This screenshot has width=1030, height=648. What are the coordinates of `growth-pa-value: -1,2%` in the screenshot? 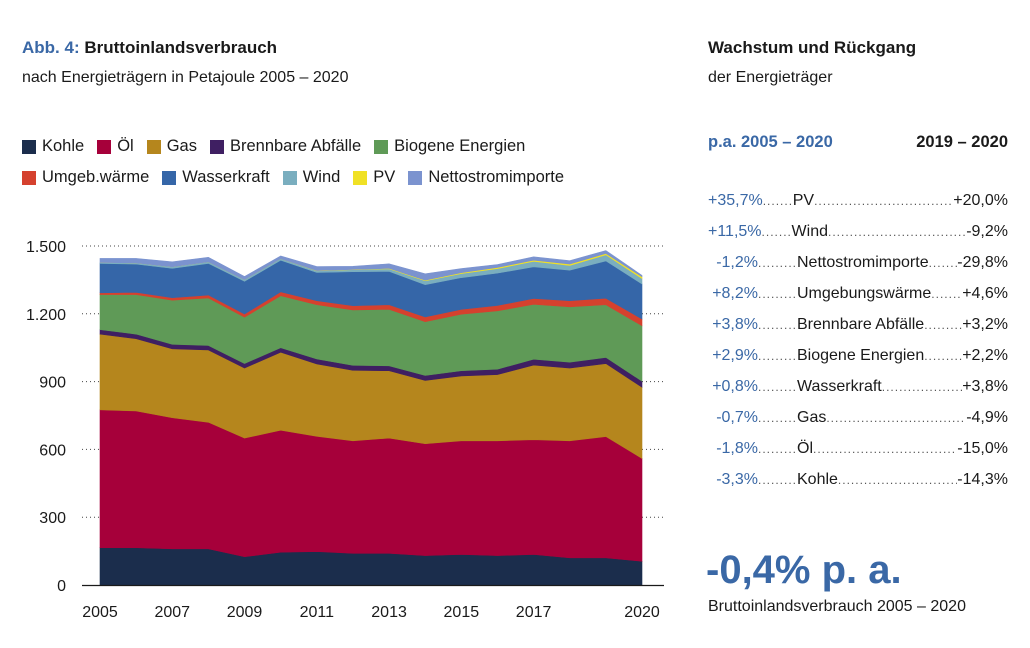 It's located at (737, 262).